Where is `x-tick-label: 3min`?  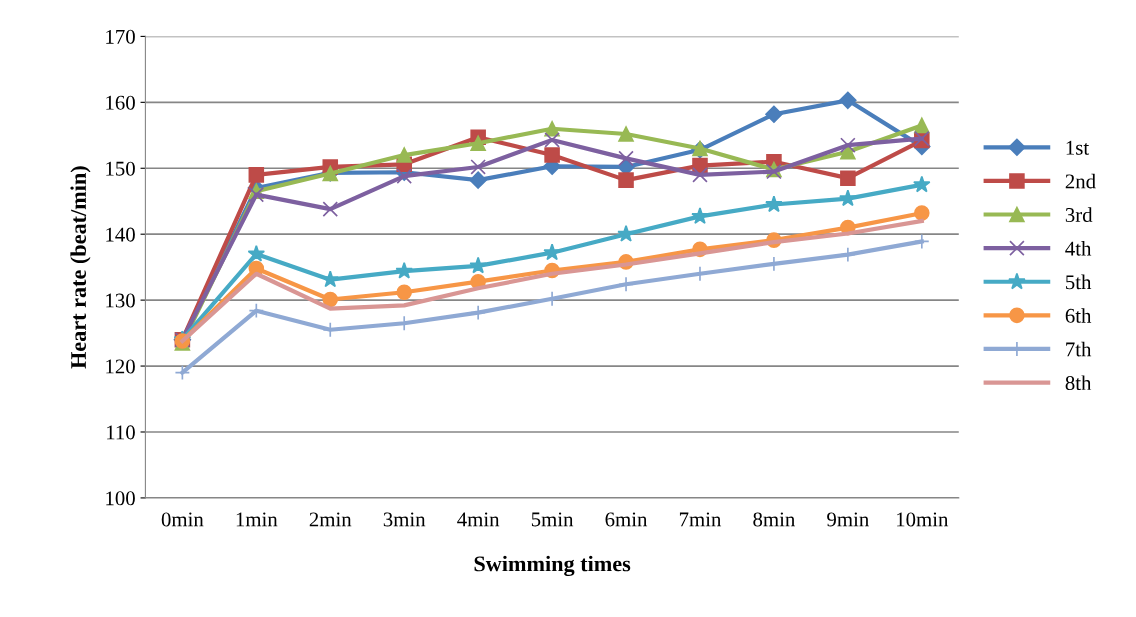 x-tick-label: 3min is located at coordinates (404, 519).